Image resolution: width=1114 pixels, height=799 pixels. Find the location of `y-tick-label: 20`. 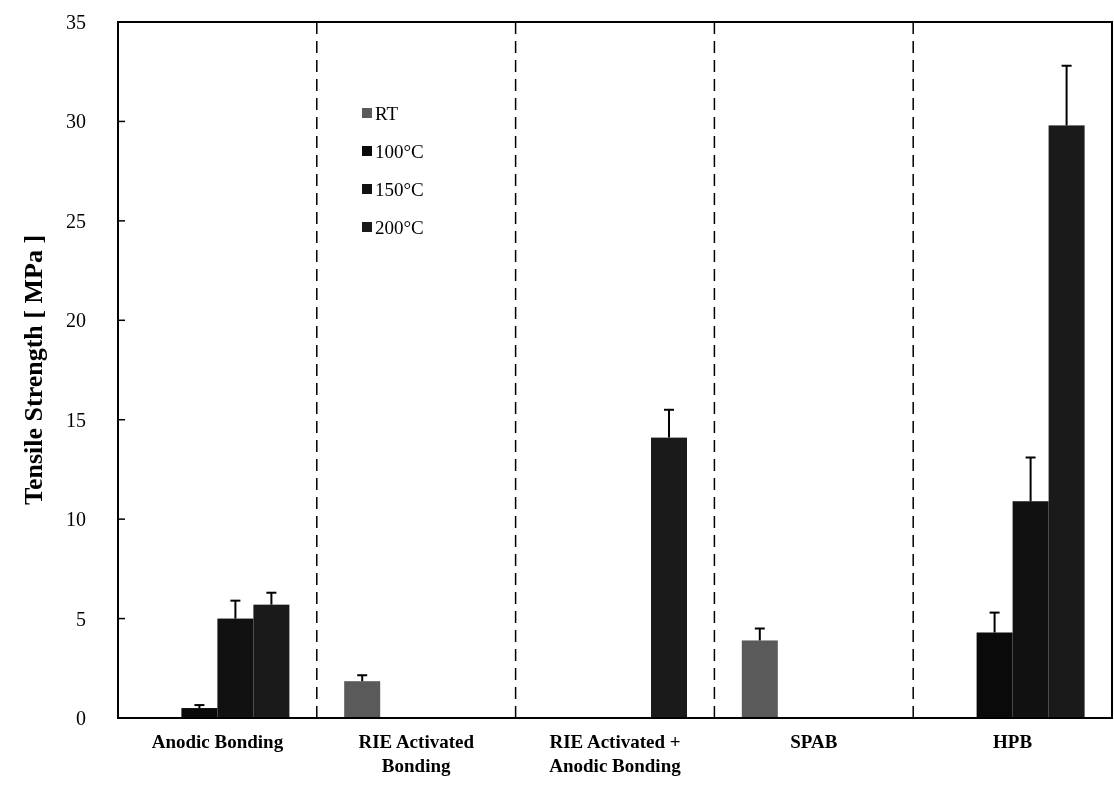

y-tick-label: 20 is located at coordinates (76, 320).